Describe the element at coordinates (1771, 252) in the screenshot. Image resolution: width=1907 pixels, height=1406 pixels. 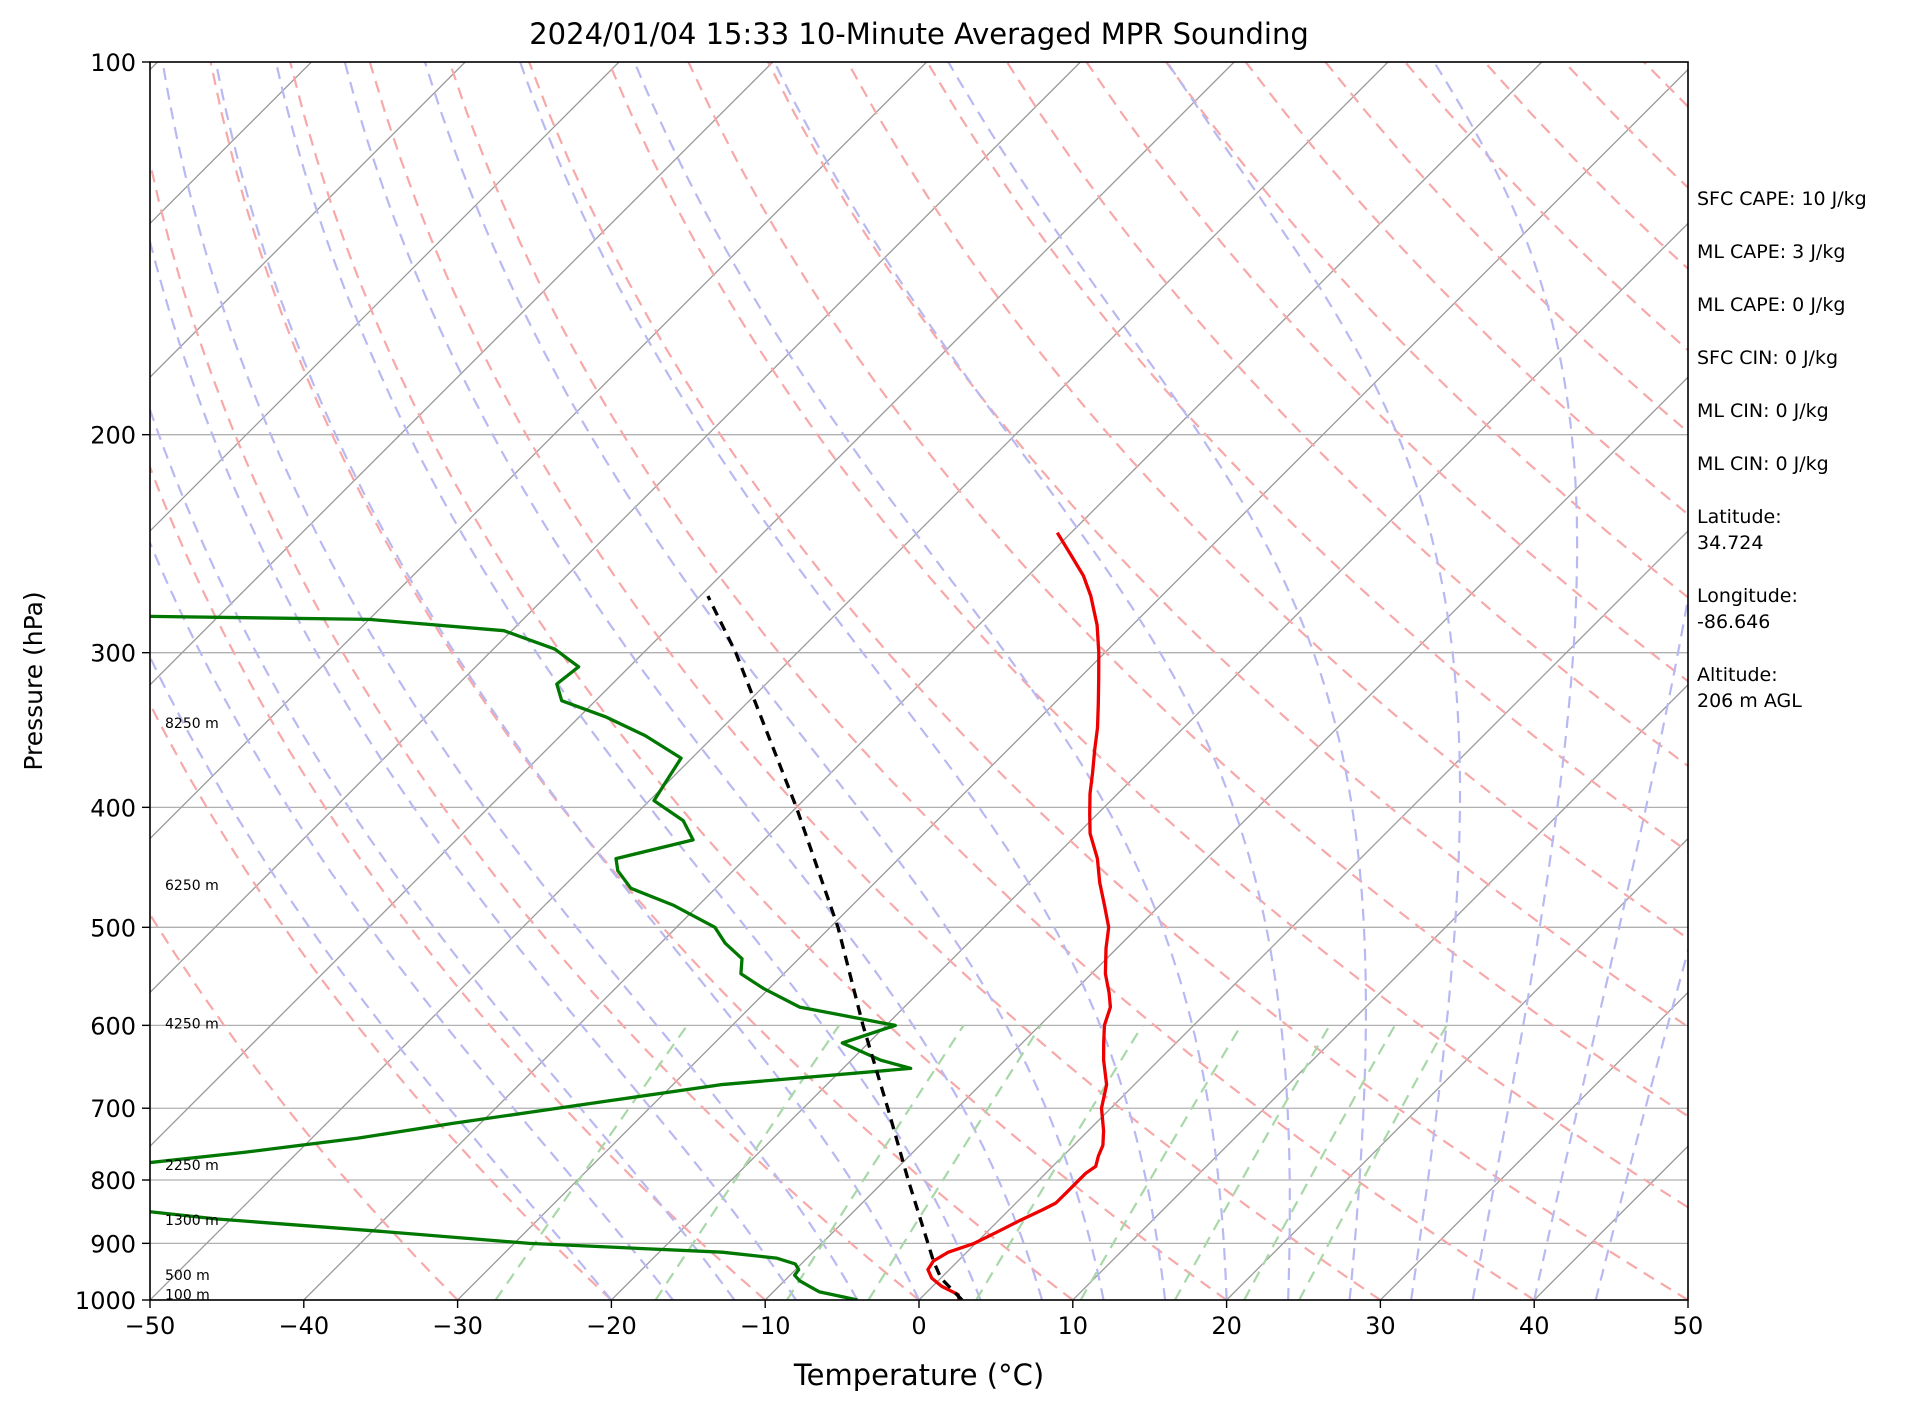
I see `ml-cape-text: ML CAPE: 3 J/kg` at that location.